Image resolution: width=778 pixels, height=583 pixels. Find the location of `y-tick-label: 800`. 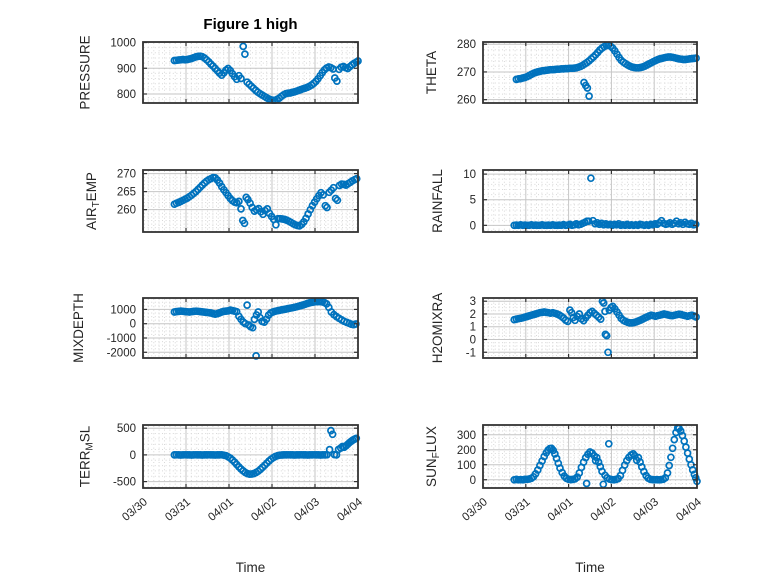

y-tick-label: 800 is located at coordinates (126, 95).